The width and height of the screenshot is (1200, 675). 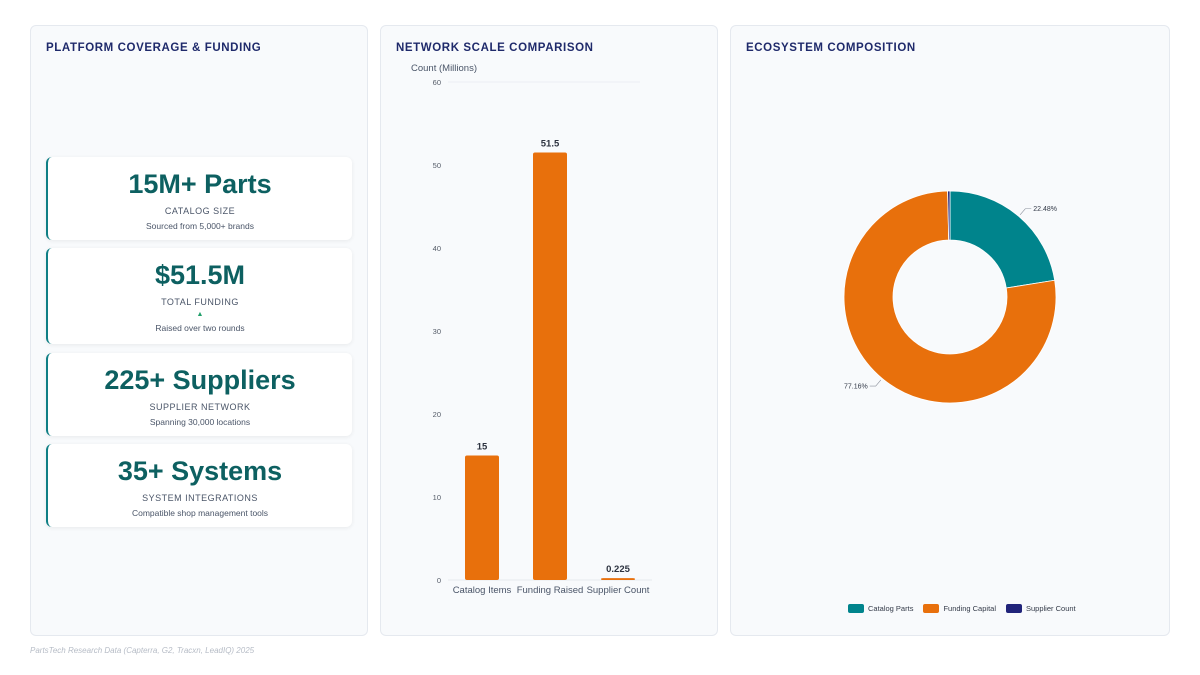 I want to click on legend-item: Catalog Parts, so click(x=880, y=608).